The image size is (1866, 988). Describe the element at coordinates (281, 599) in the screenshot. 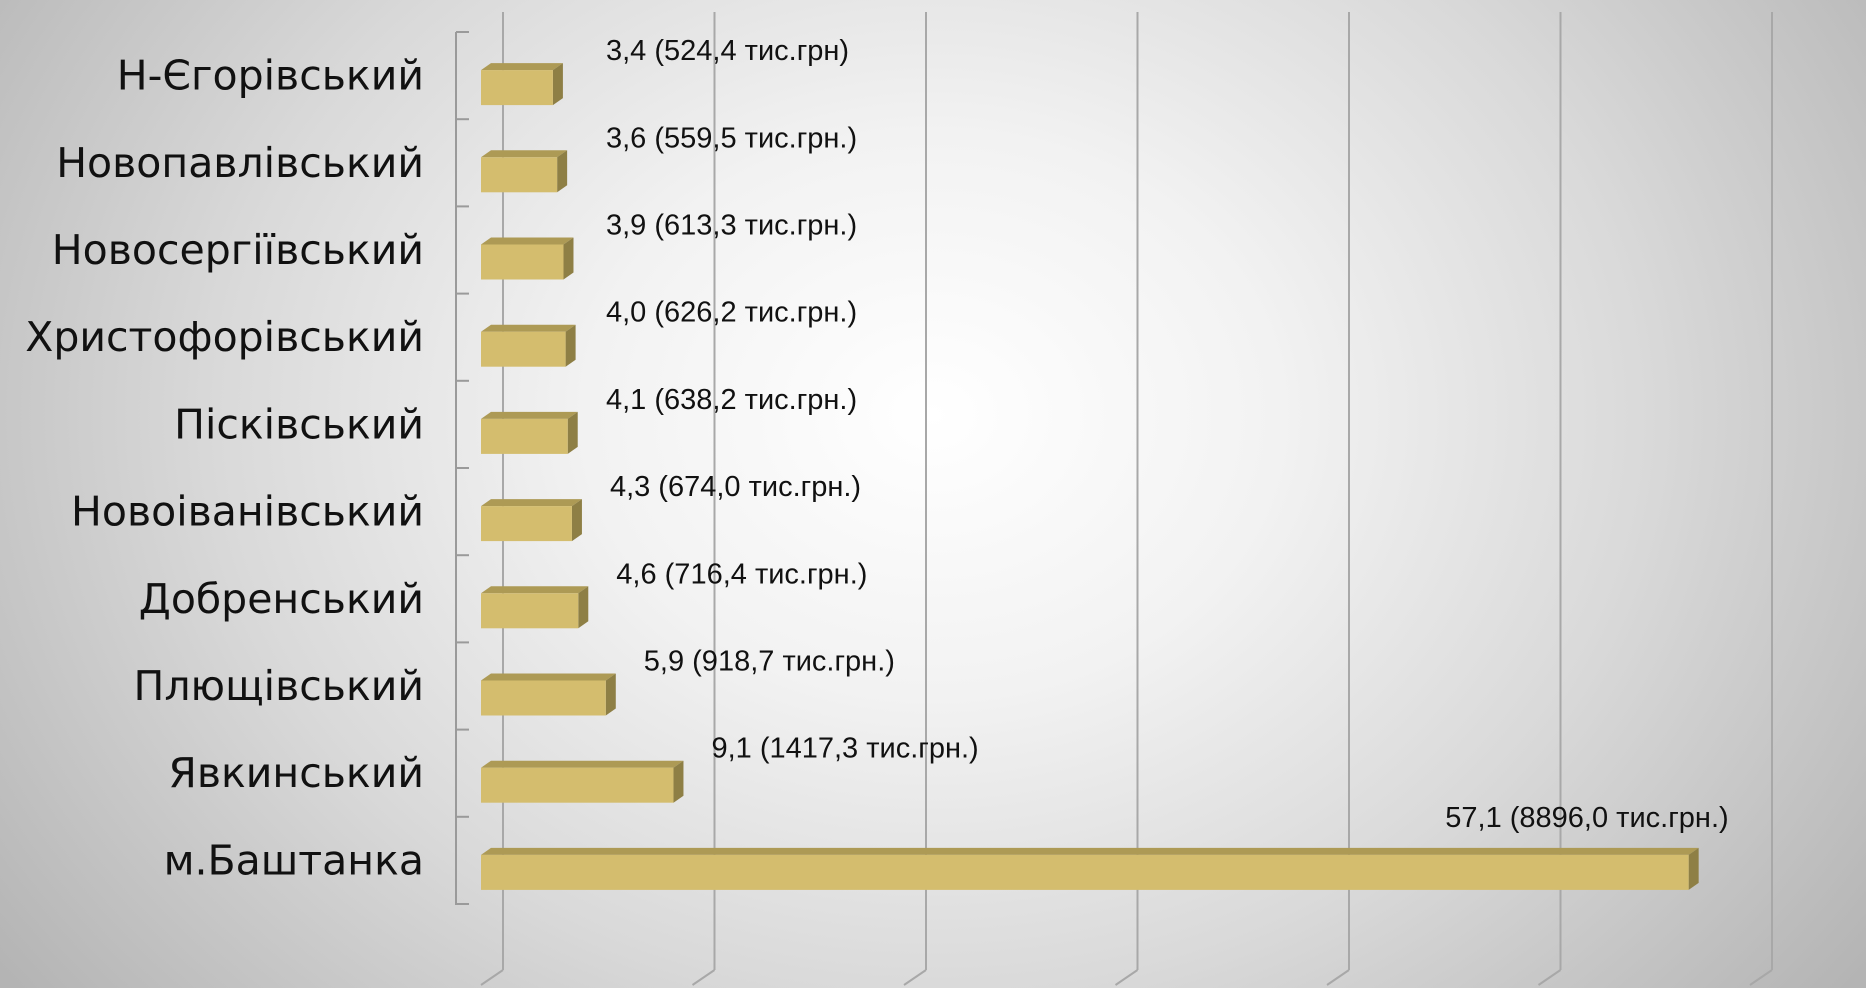

I see `category-label: Добренський` at that location.